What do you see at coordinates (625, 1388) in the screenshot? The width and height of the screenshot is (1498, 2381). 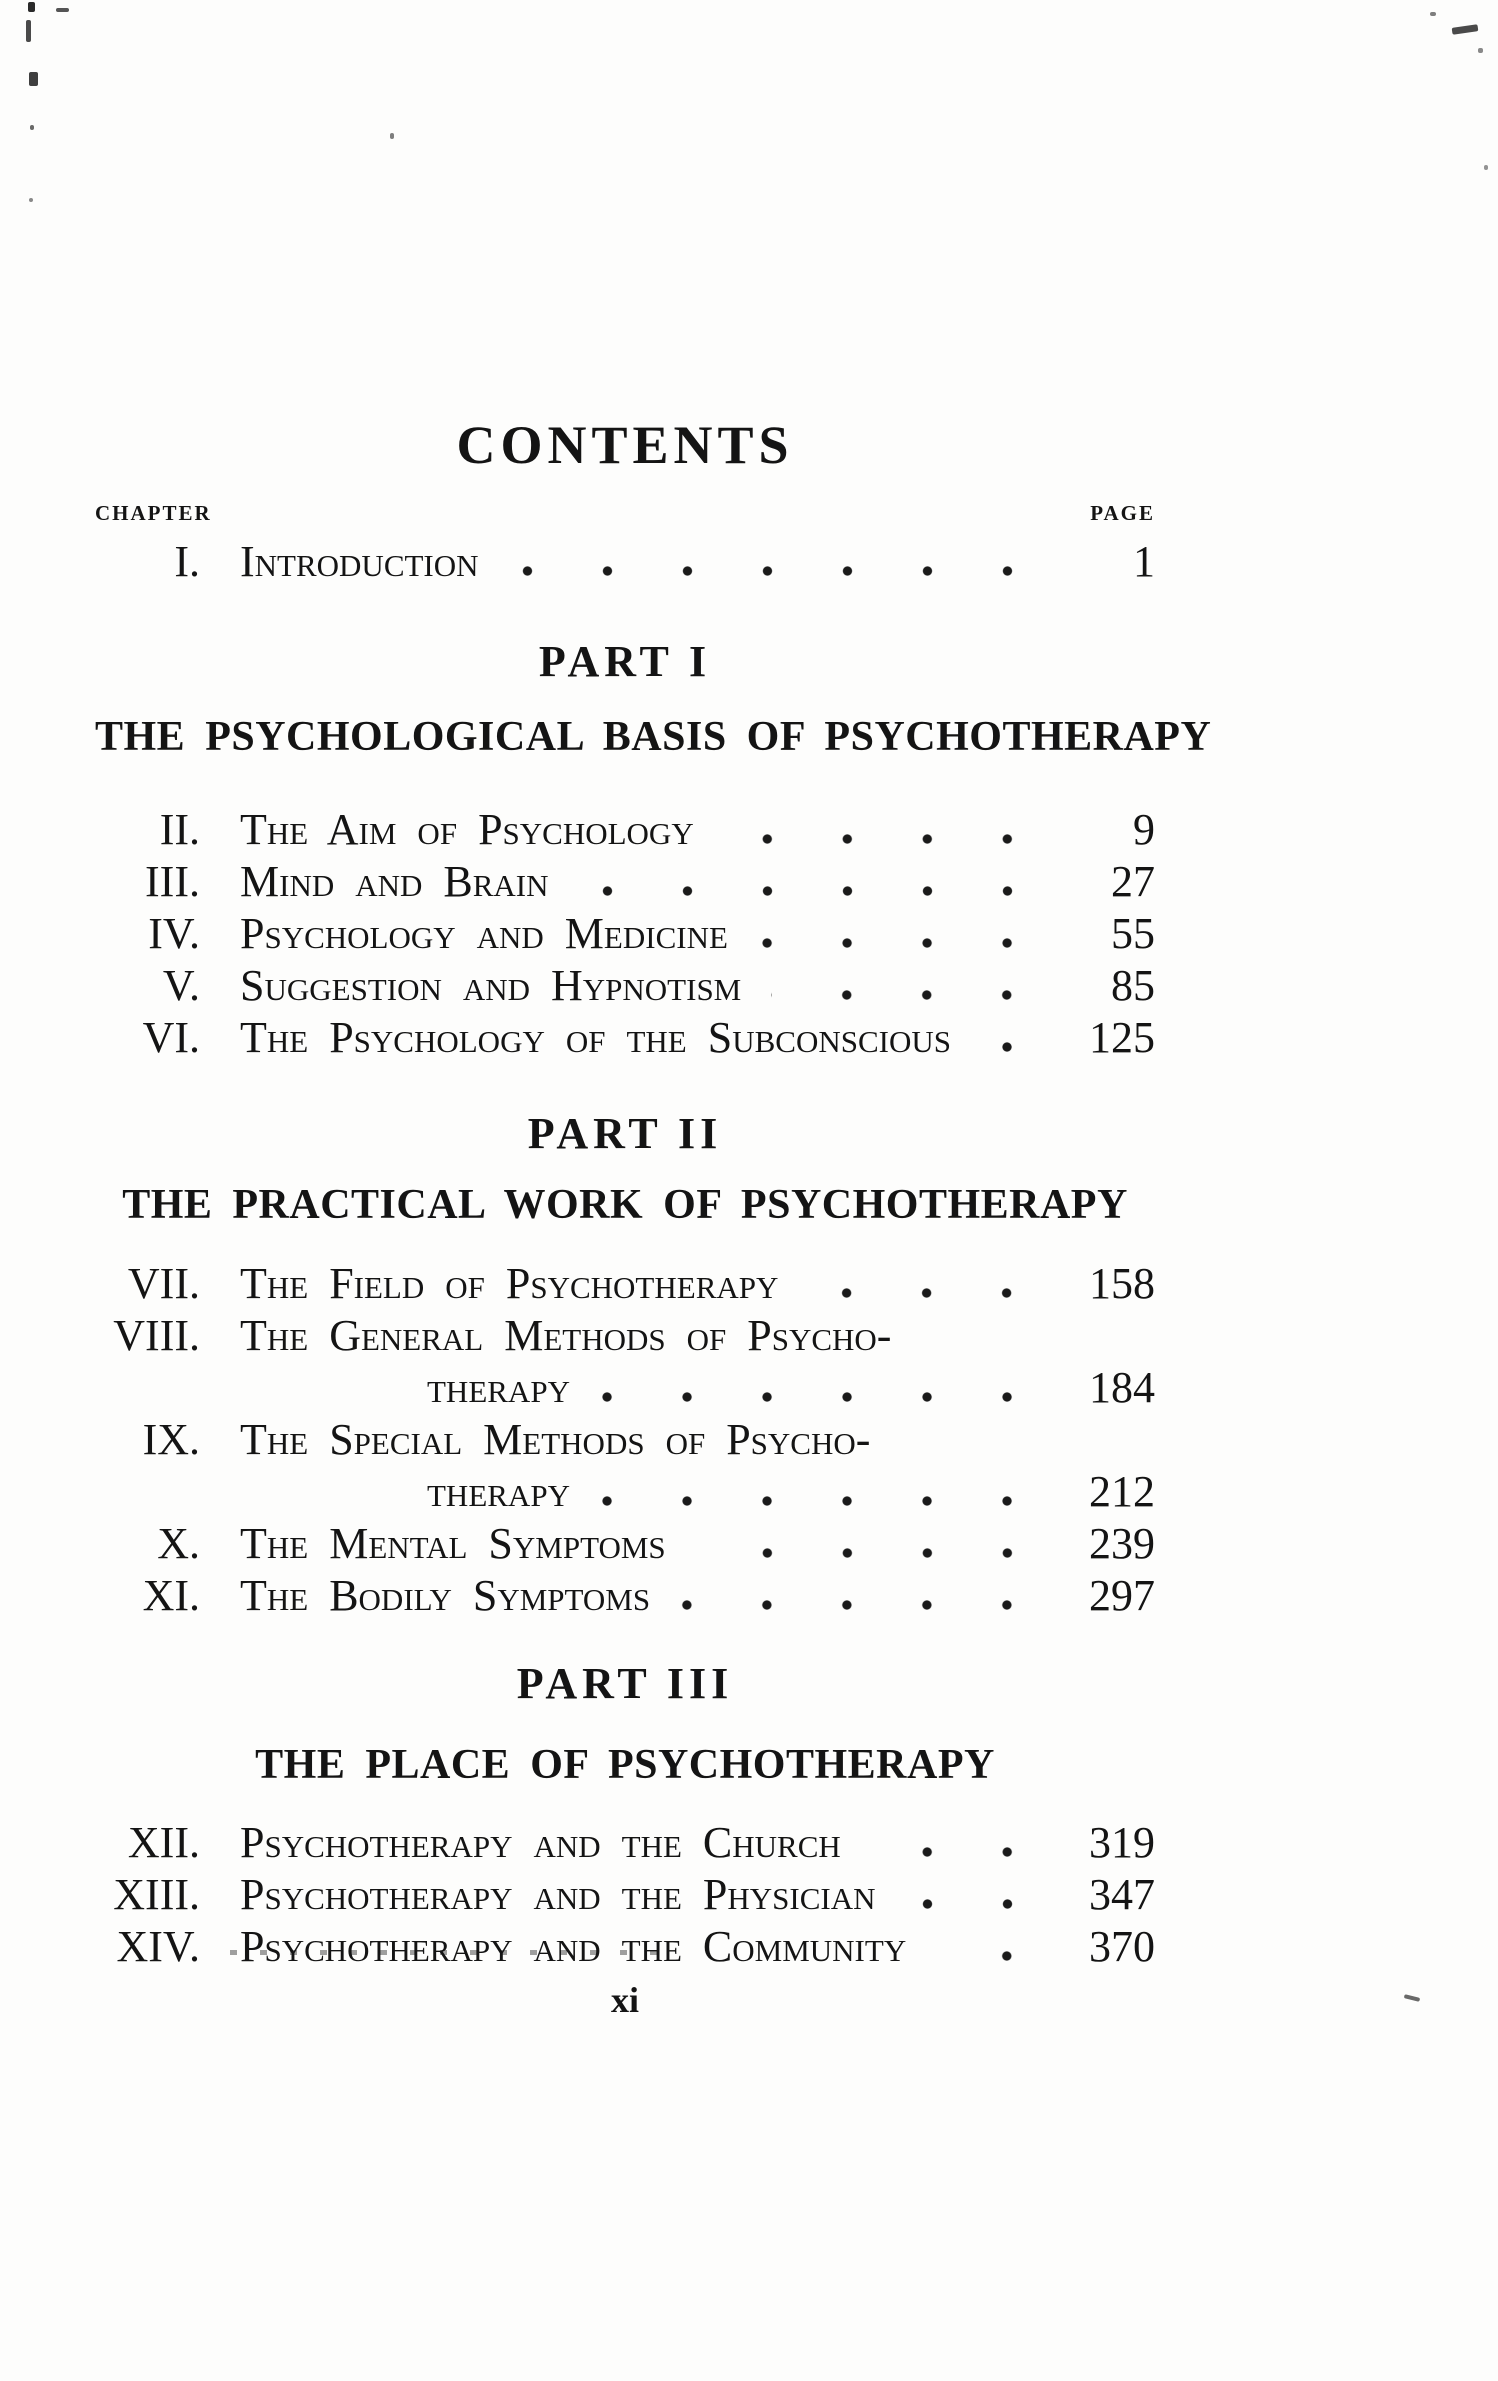 I see `toc-entry-continuation: therapy 184` at bounding box center [625, 1388].